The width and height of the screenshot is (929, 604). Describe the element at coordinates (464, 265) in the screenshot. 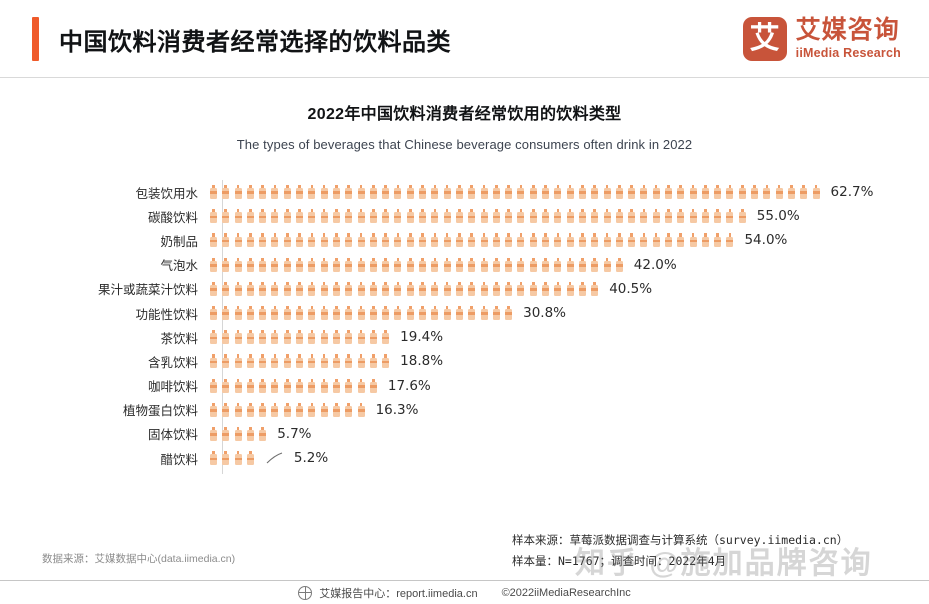

I see `chart-row: 气泡水 42.0%` at that location.